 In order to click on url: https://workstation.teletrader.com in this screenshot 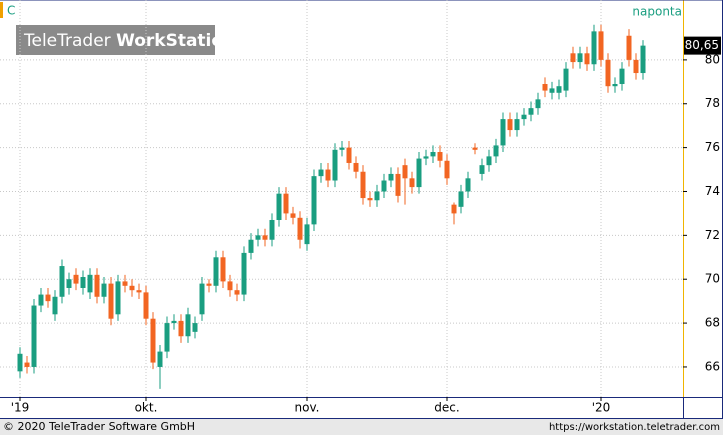, I will do `click(634, 427)`.